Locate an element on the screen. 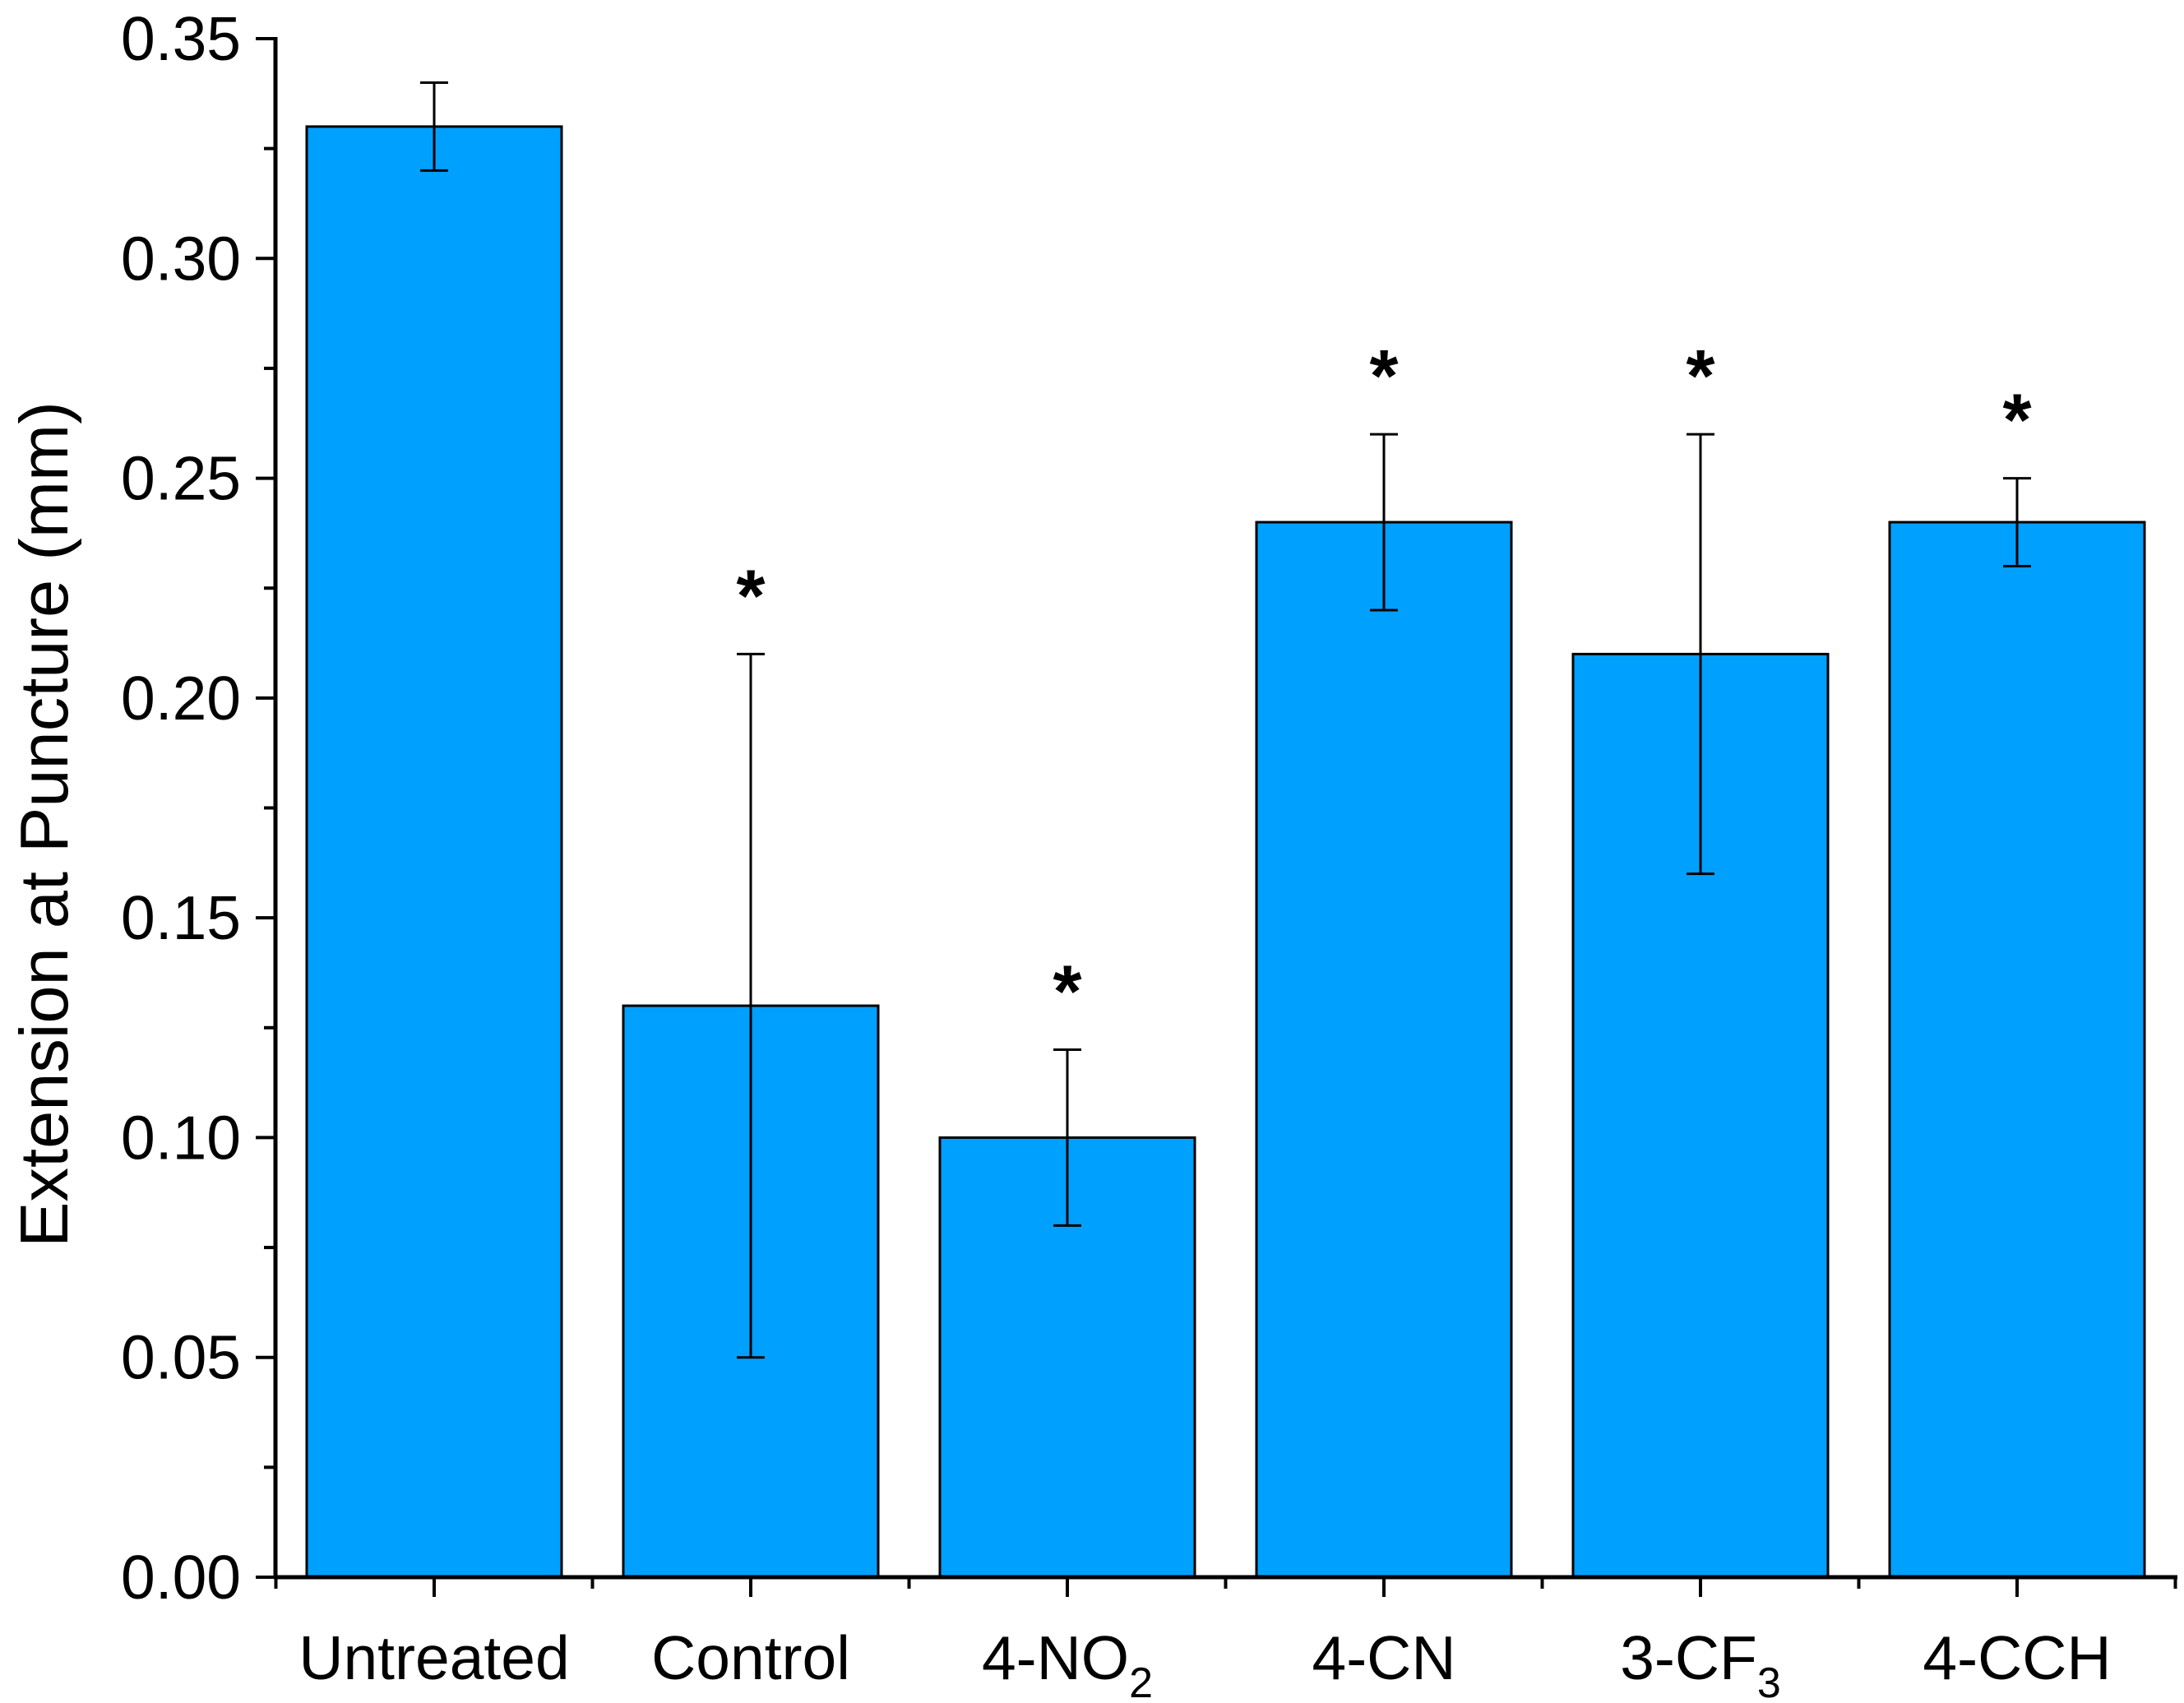  bar-4-cch is located at coordinates (2017, 1050).